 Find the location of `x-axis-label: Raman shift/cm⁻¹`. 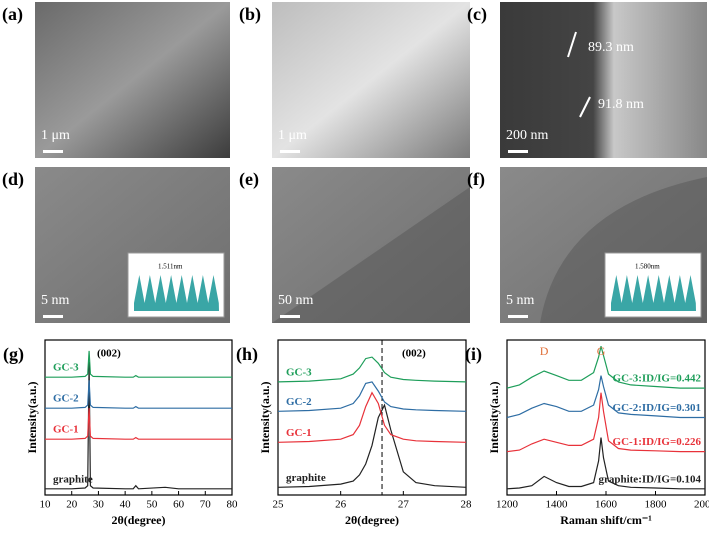

x-axis-label: Raman shift/cm⁻¹ is located at coordinates (606, 520).